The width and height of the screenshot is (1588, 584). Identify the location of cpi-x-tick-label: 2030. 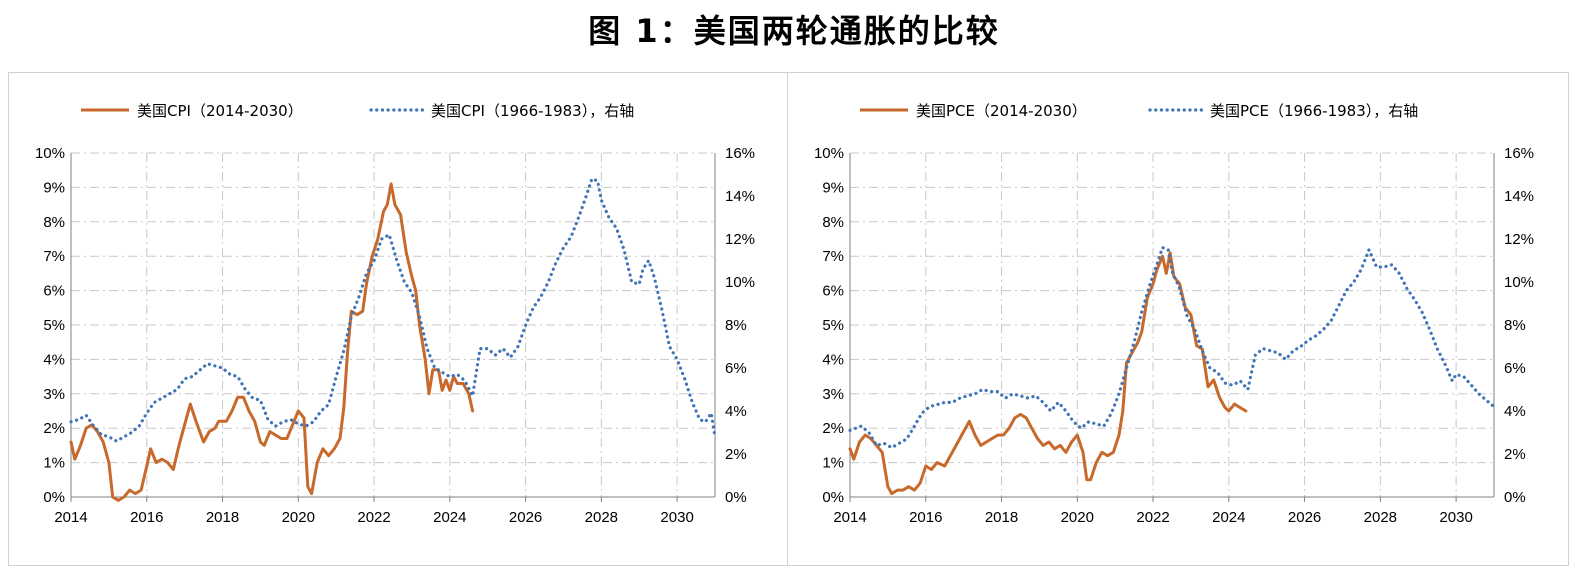
(676, 517).